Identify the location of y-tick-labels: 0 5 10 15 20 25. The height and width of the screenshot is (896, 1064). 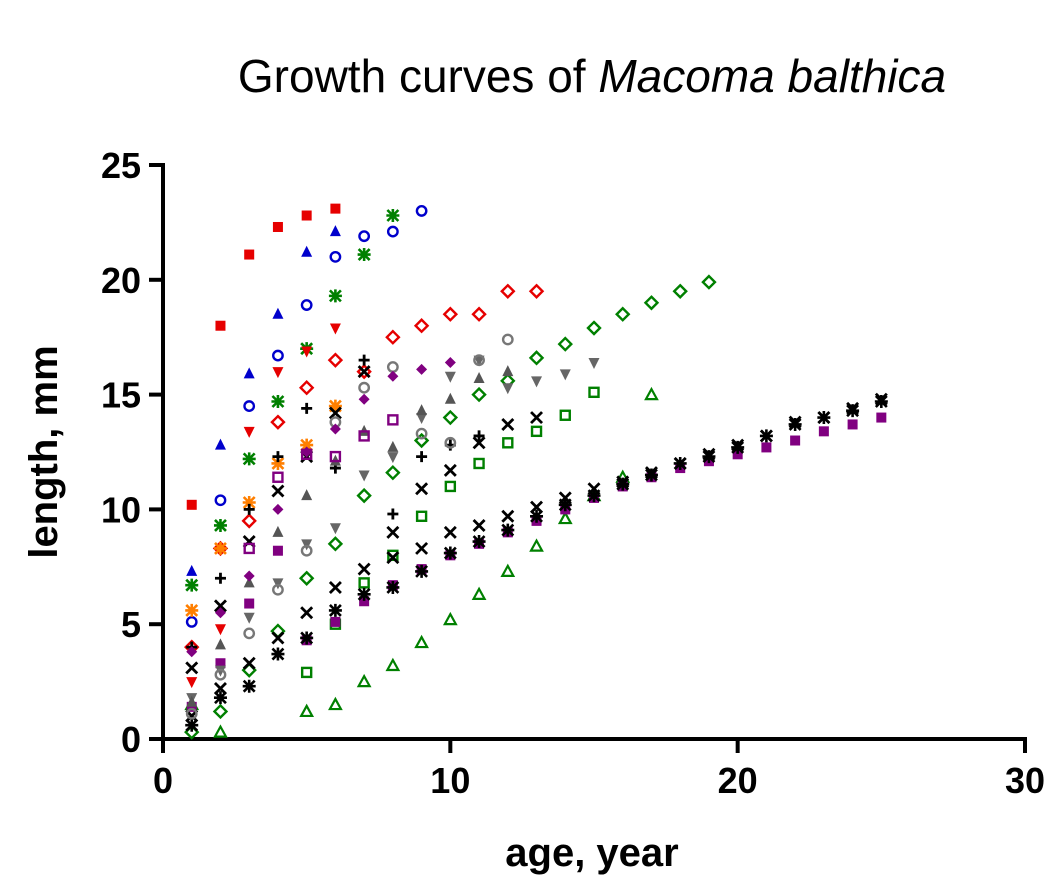
(121, 452).